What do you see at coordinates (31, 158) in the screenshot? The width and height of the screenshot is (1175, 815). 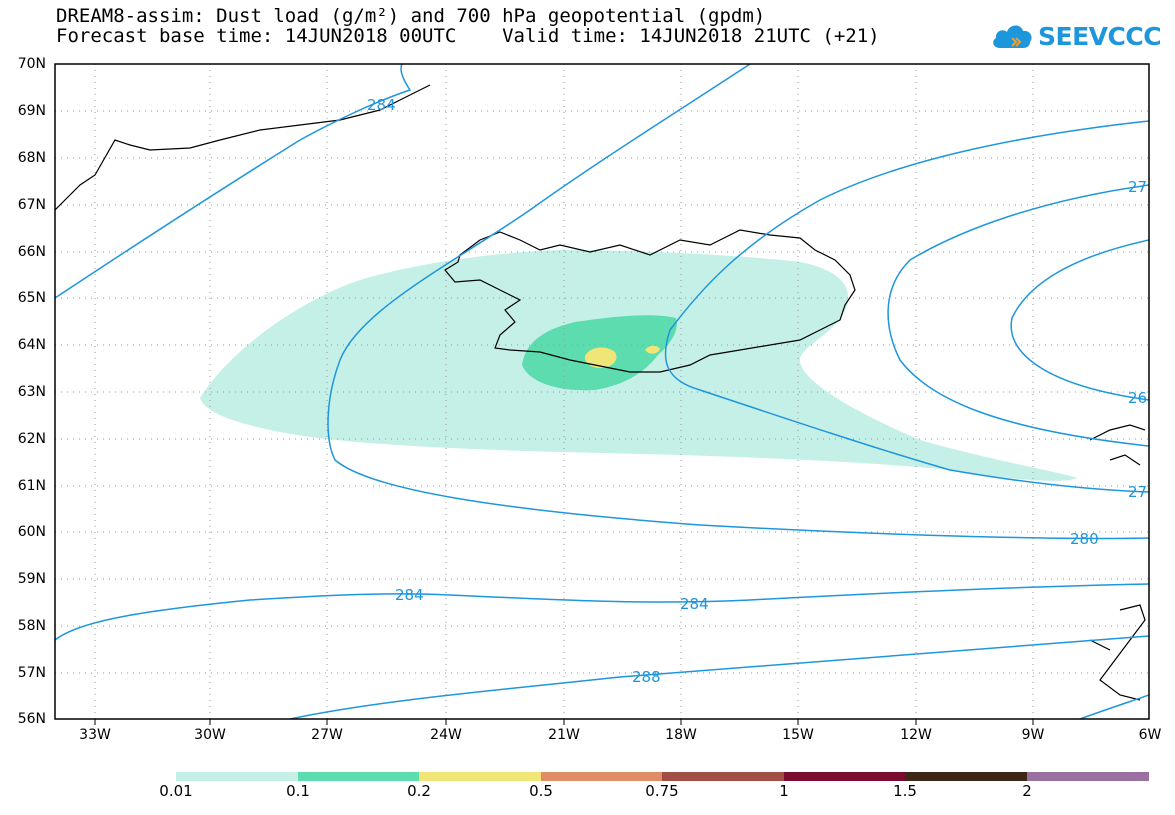 I see `lat-label: 68N` at bounding box center [31, 158].